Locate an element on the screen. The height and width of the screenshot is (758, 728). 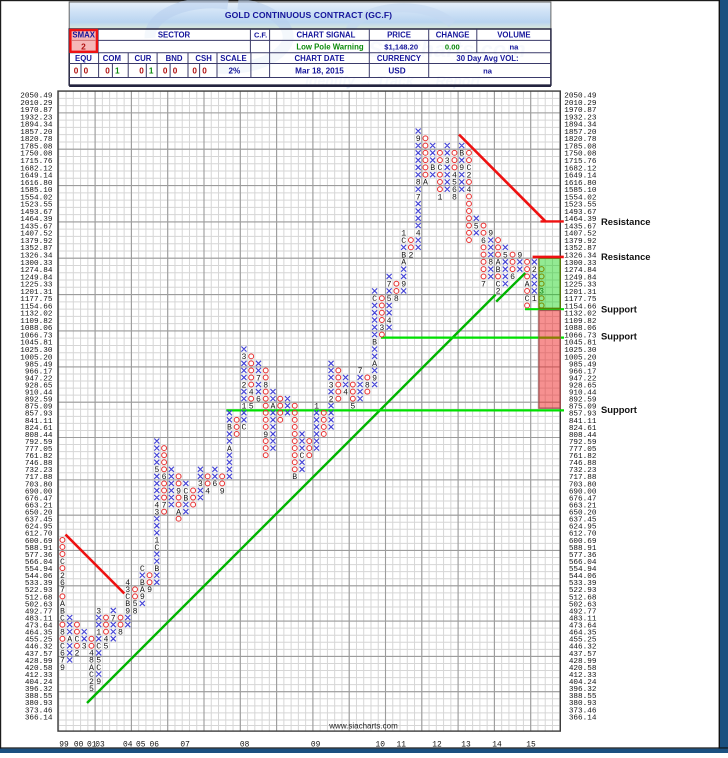
svg-text: 554.94 is located at coordinates (39, 570).